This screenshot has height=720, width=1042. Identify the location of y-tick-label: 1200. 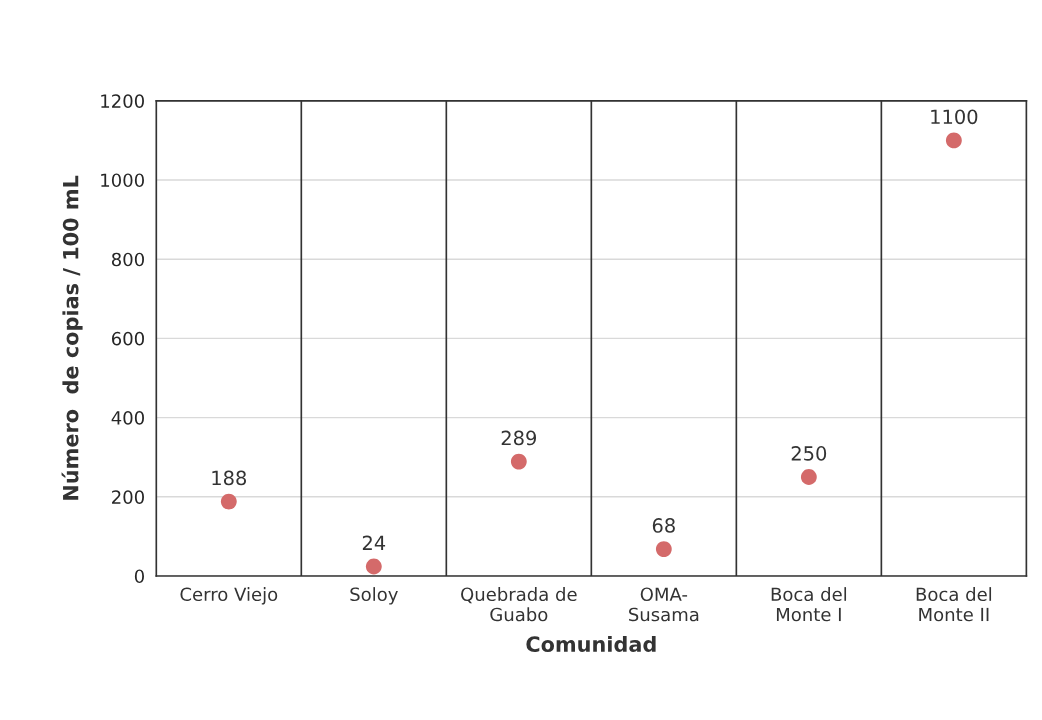
(122, 101).